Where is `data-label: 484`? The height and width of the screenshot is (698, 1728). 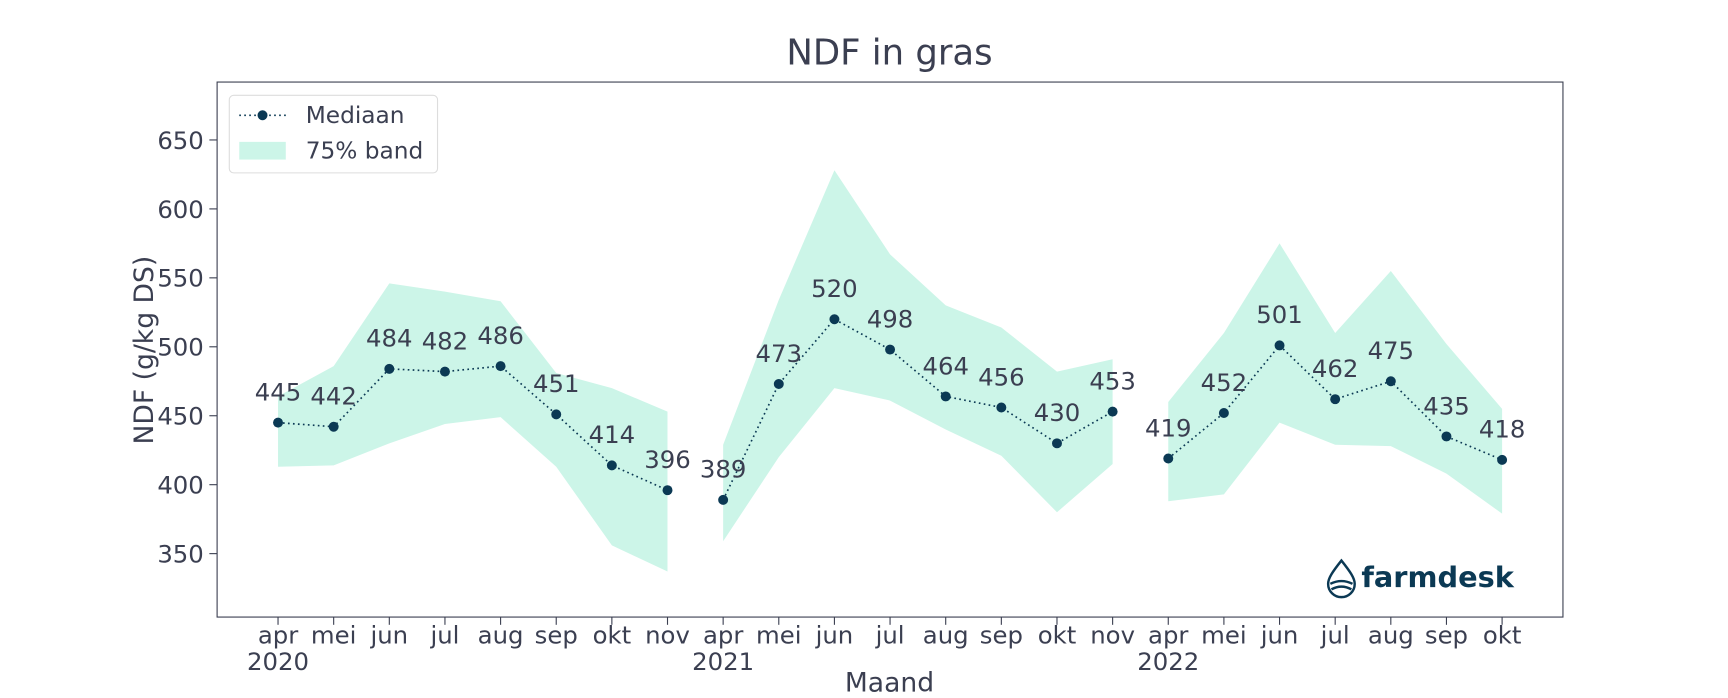 data-label: 484 is located at coordinates (389, 338).